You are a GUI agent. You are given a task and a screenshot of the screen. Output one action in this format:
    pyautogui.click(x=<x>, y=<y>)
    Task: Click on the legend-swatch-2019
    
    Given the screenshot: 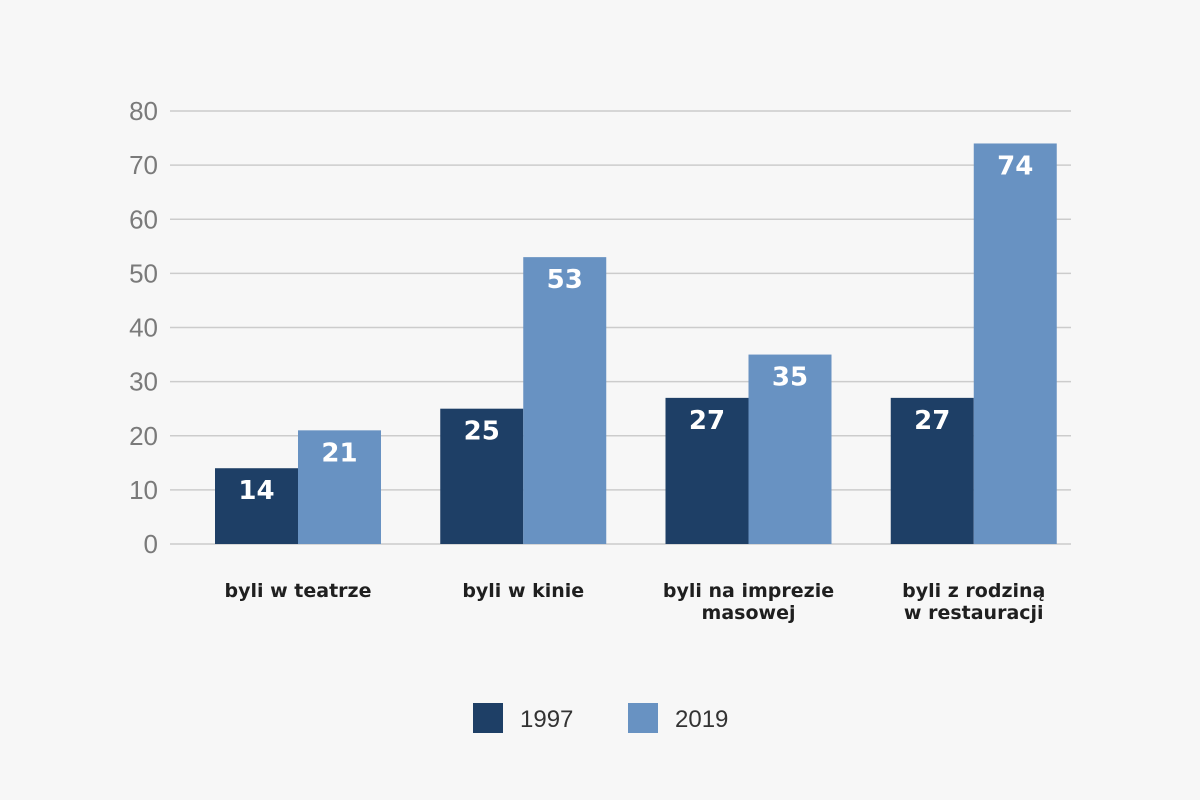 What is the action you would take?
    pyautogui.click(x=643, y=718)
    